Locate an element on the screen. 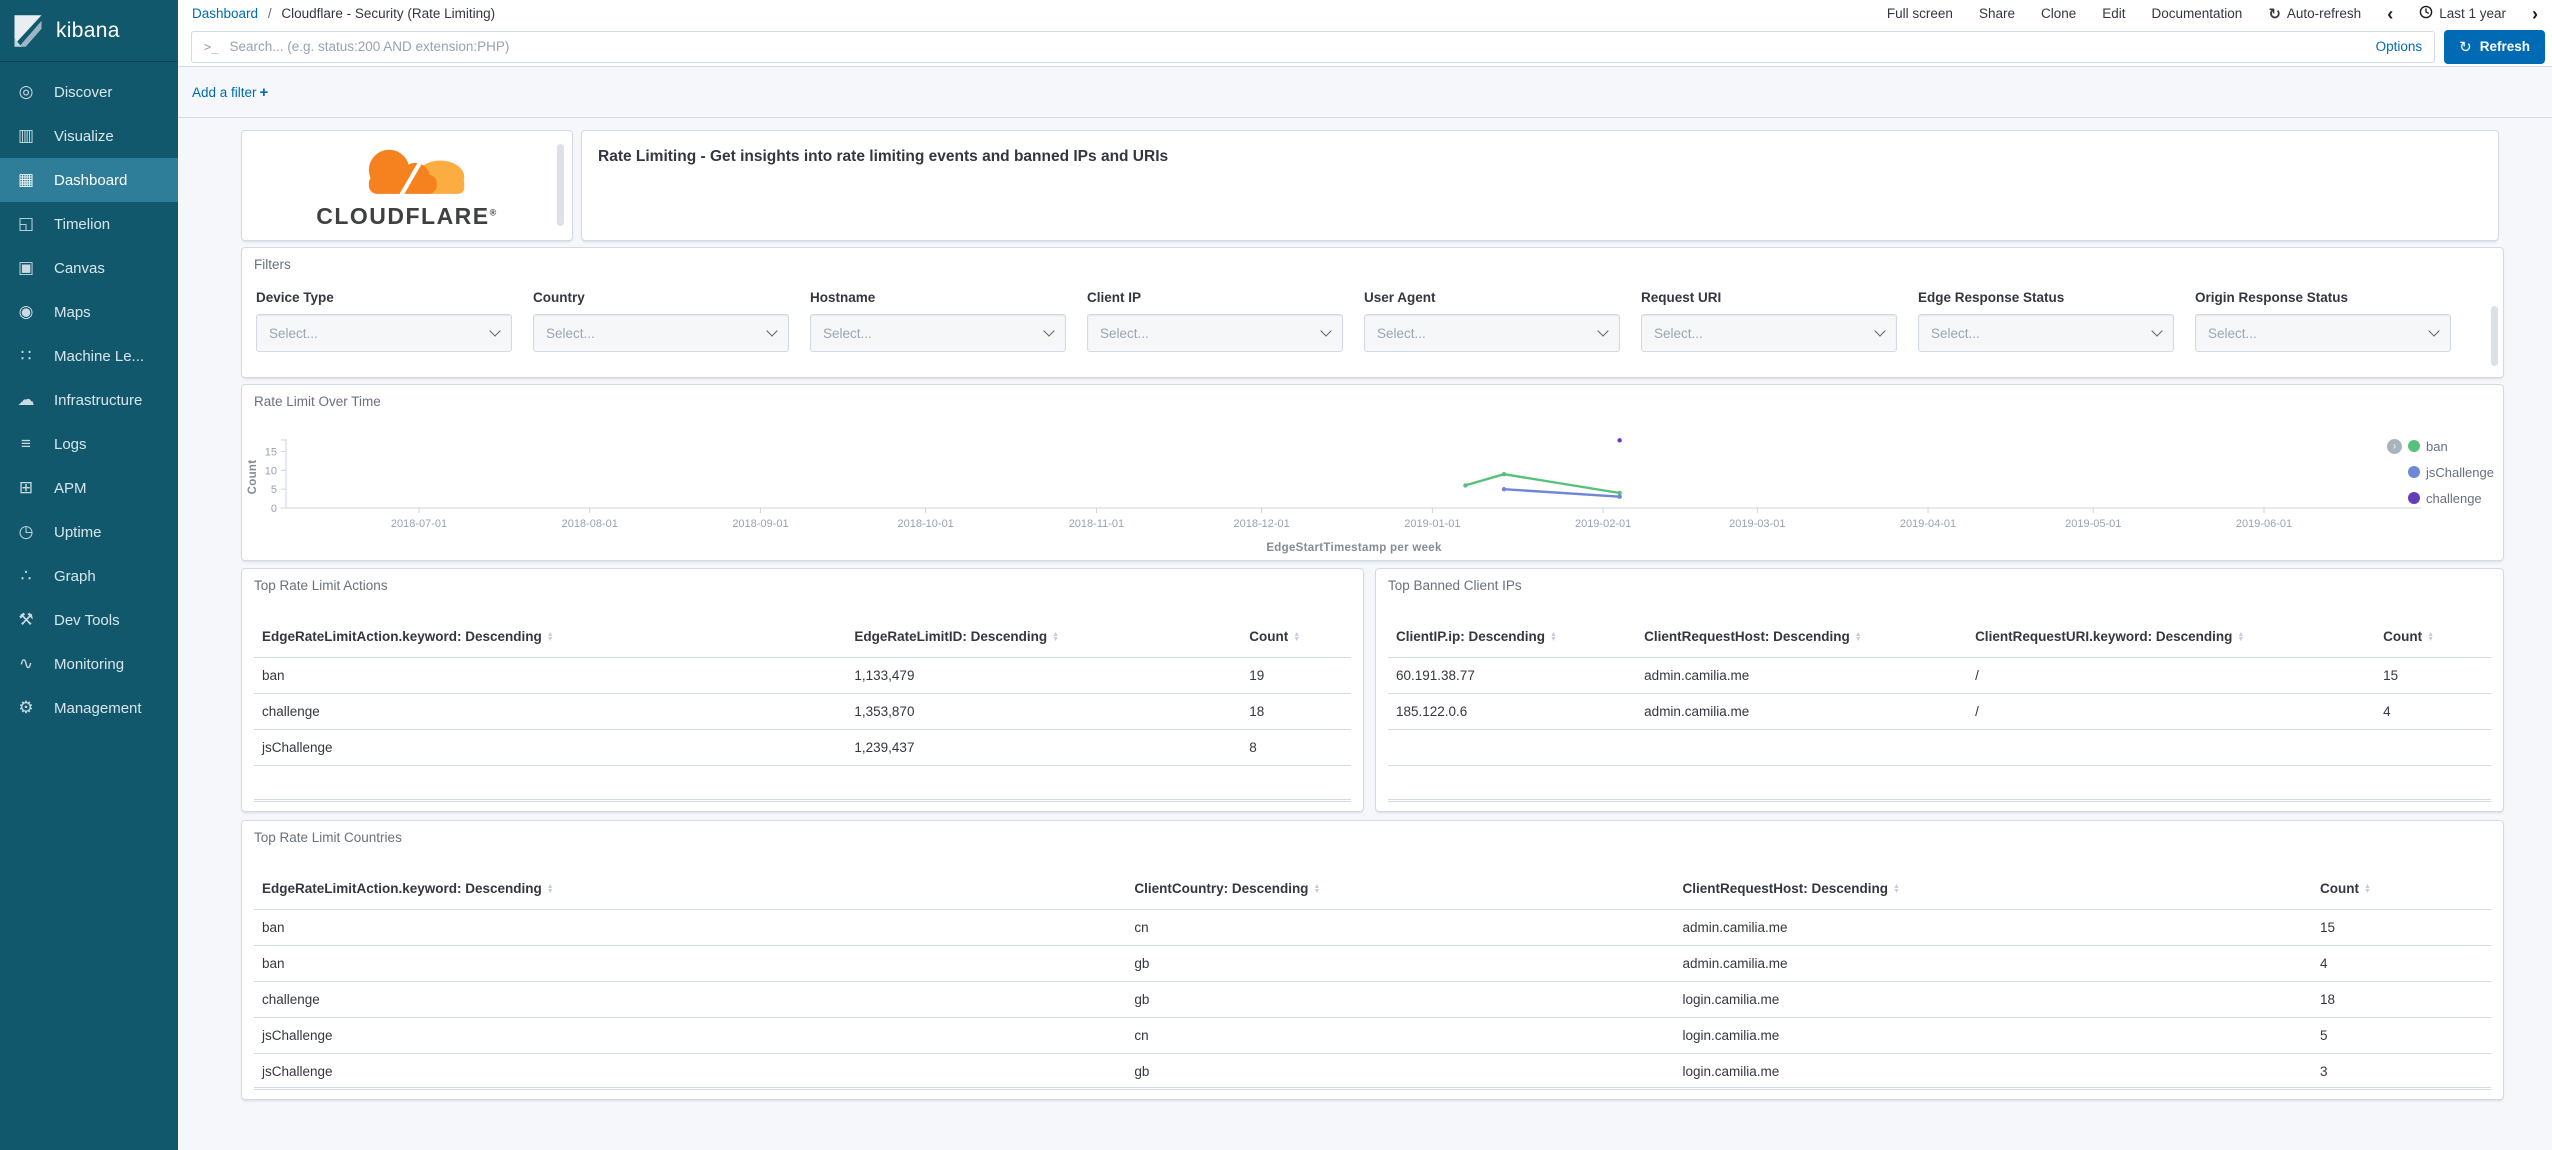 The height and width of the screenshot is (1150, 2552). sidebar-item-timelion: ◱ Timelion is located at coordinates (89, 224).